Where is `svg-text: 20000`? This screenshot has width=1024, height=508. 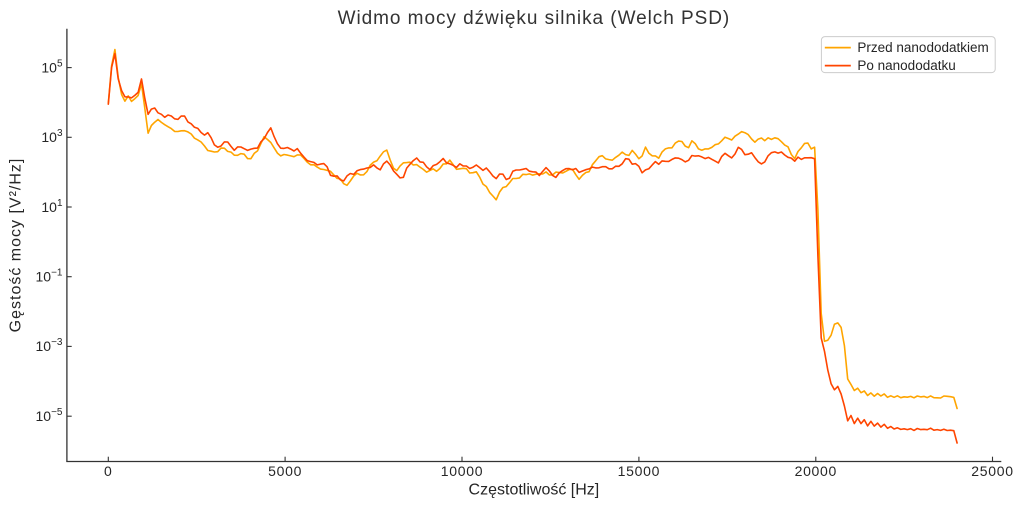
svg-text: 20000 is located at coordinates (816, 471).